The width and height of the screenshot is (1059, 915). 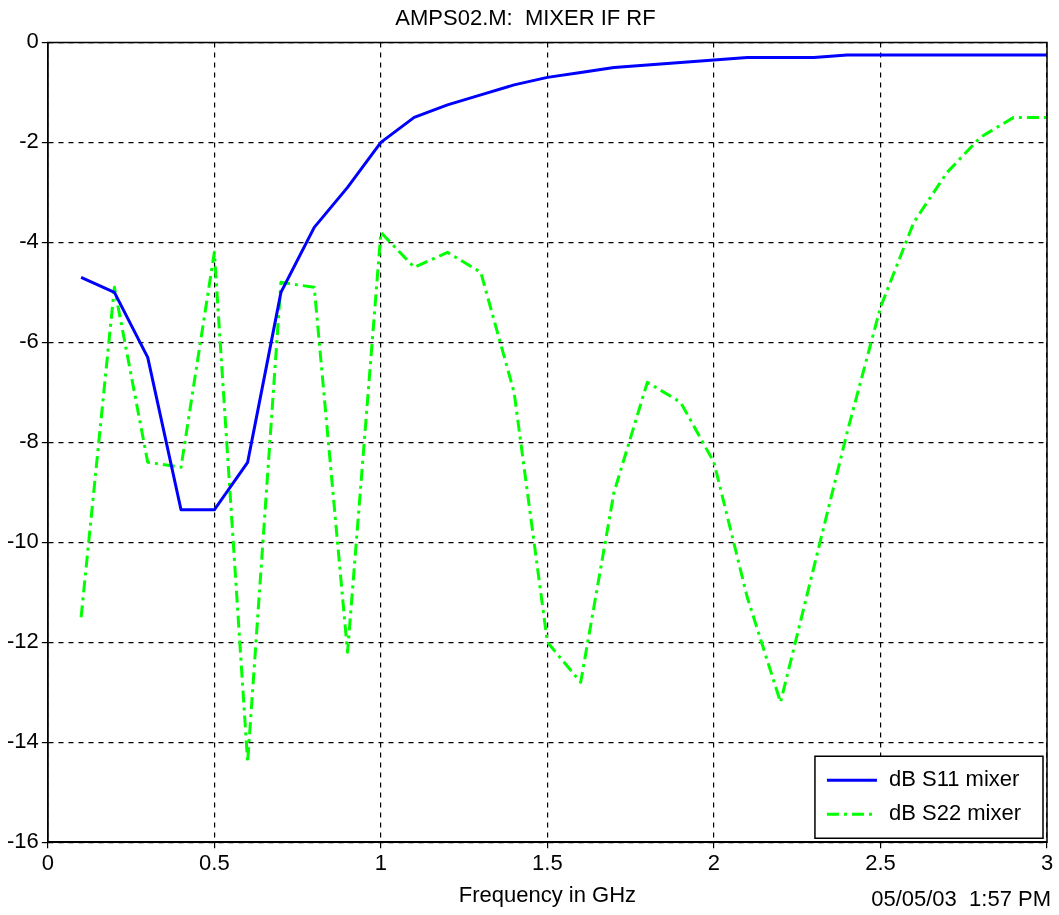 What do you see at coordinates (23, 841) in the screenshot?
I see `y-tick-label: -16` at bounding box center [23, 841].